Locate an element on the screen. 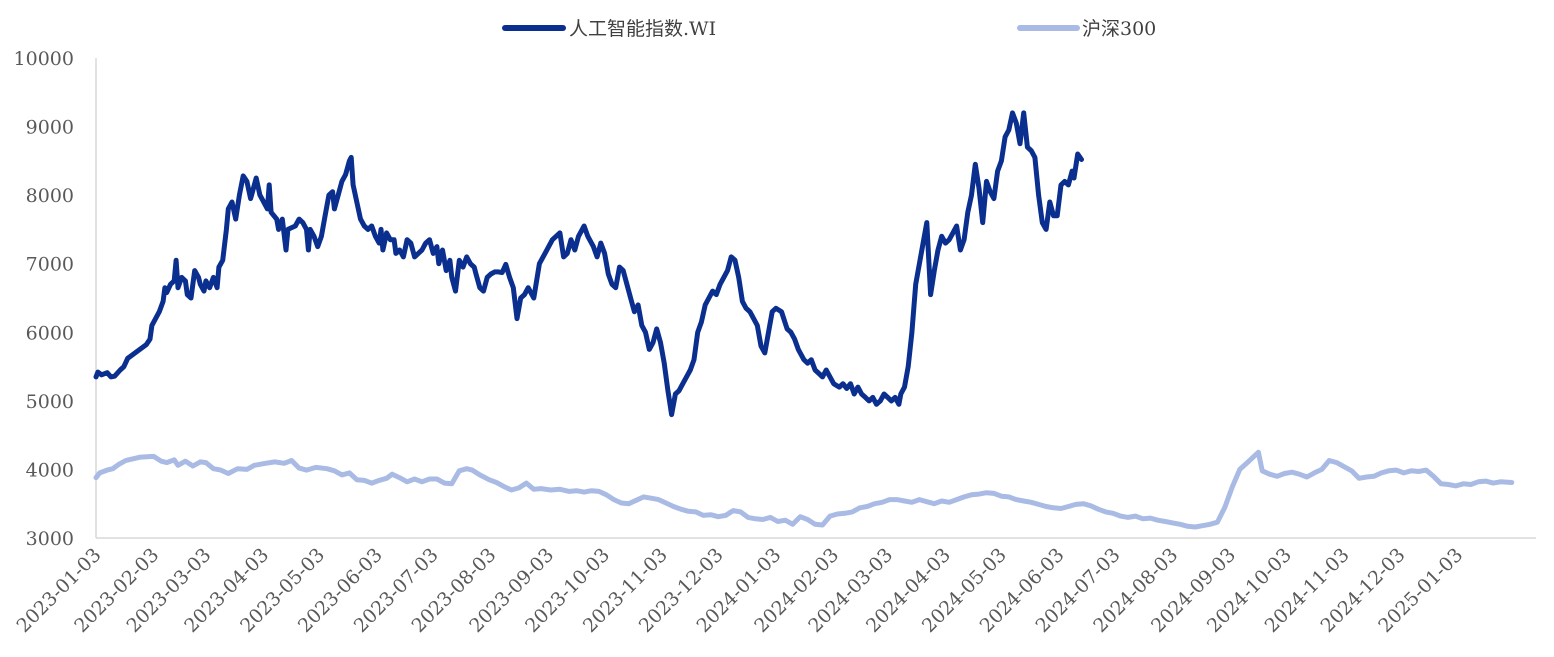 Image resolution: width=1554 pixels, height=657 pixels. series-line-hs300 is located at coordinates (804, 489).